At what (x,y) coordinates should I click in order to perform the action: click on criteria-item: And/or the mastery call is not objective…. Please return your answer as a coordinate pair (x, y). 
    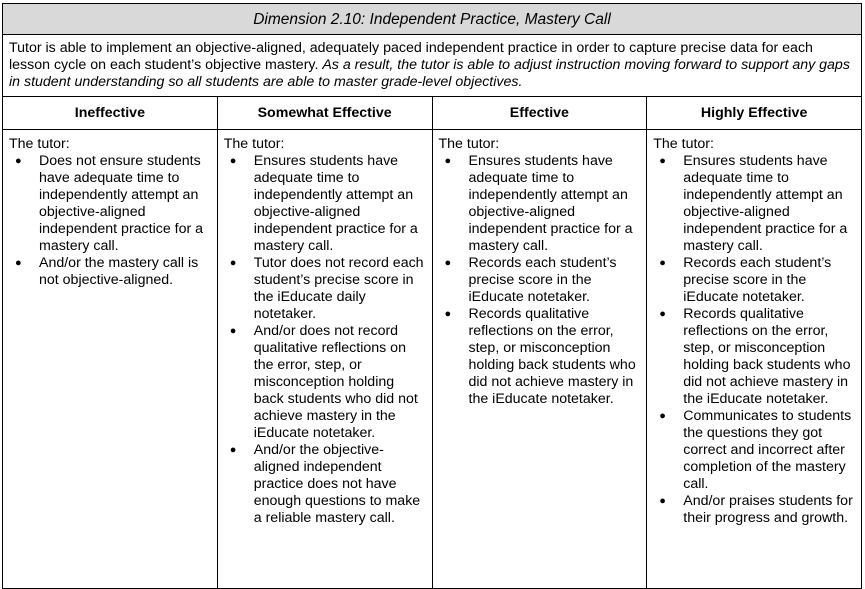
    Looking at the image, I should click on (113, 272).